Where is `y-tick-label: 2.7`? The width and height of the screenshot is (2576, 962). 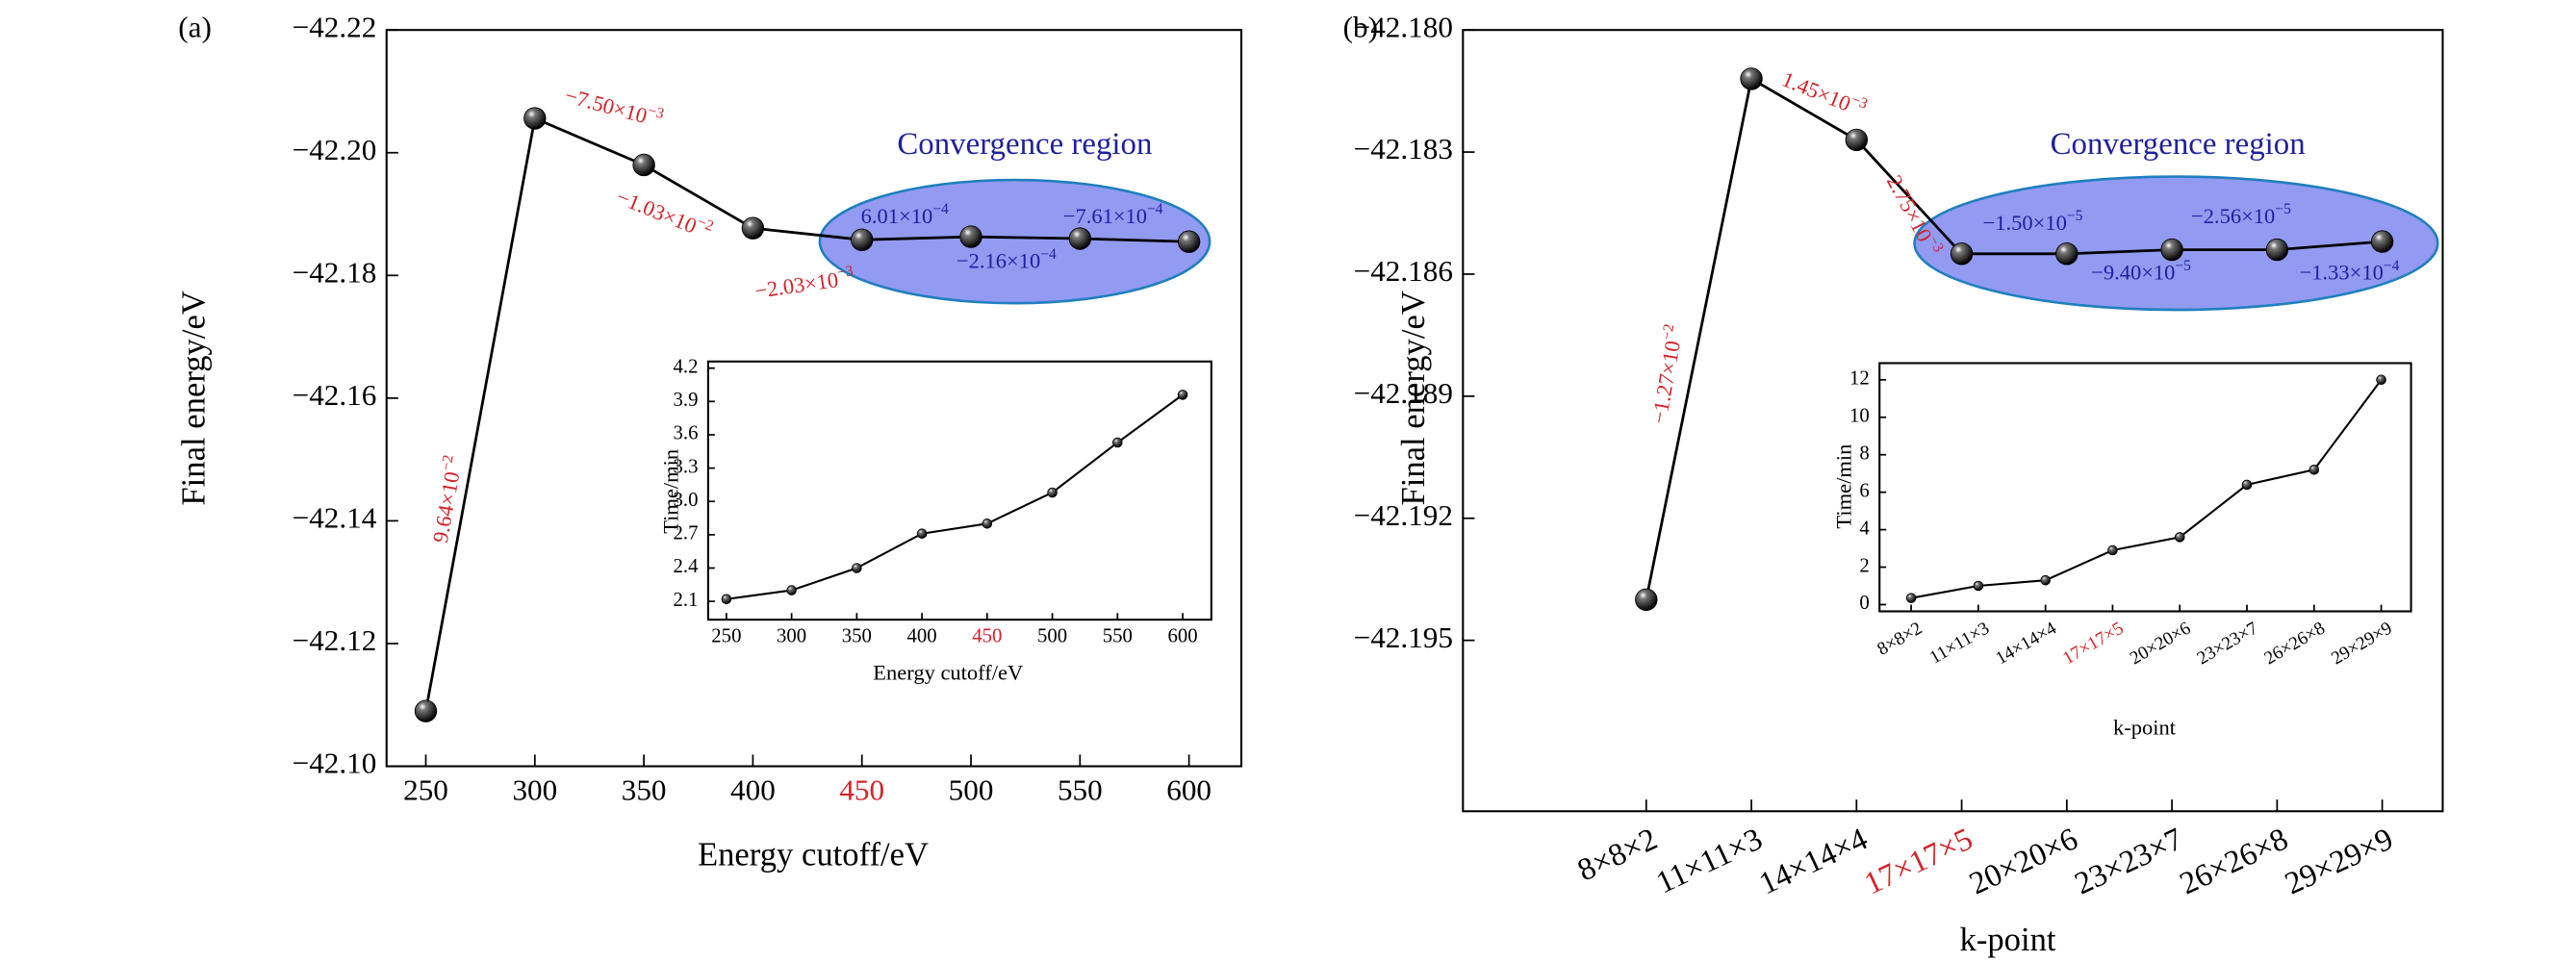
y-tick-label: 2.7 is located at coordinates (686, 533).